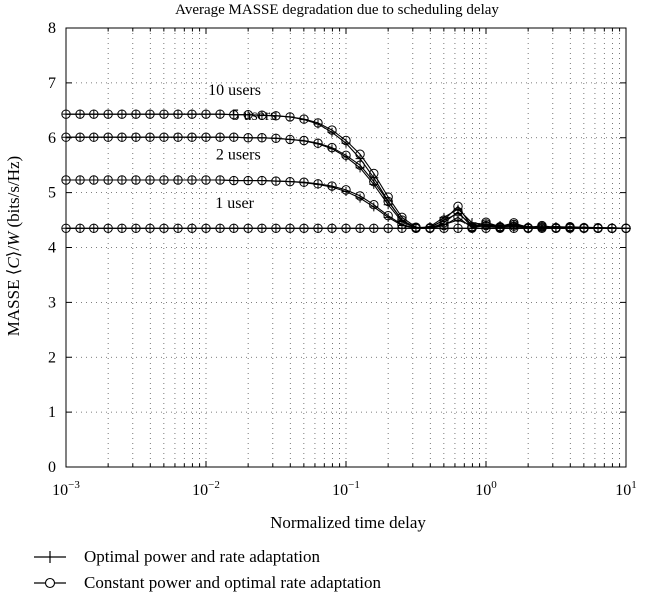 This screenshot has width=665, height=609. I want to click on curve-label: 10 users, so click(234, 90).